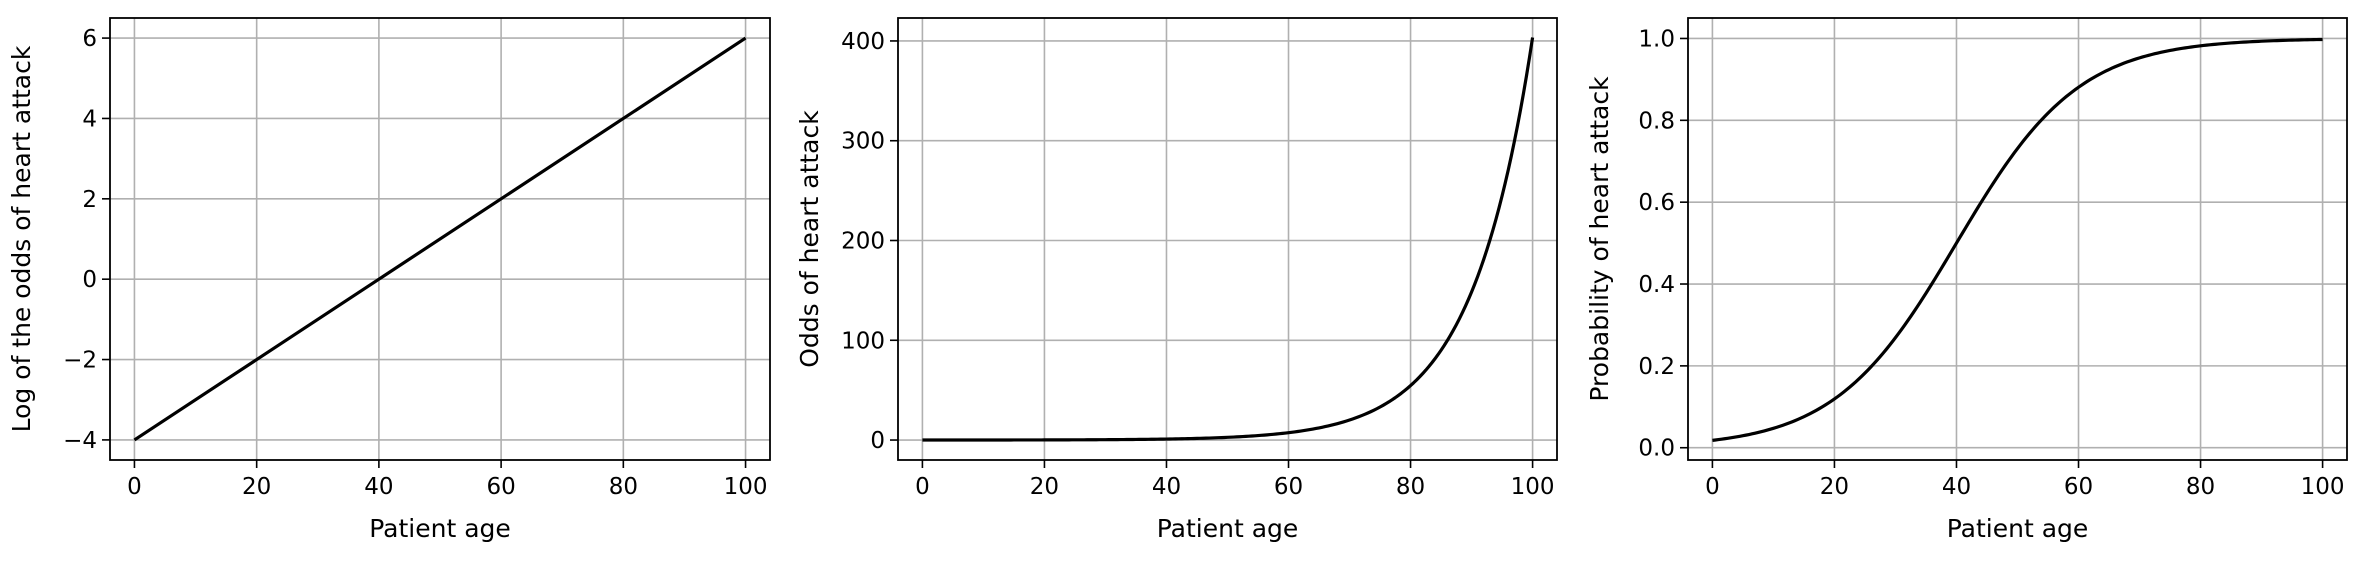 The height and width of the screenshot is (563, 2365). What do you see at coordinates (80, 441) in the screenshot?
I see `y-tick-label: −4` at bounding box center [80, 441].